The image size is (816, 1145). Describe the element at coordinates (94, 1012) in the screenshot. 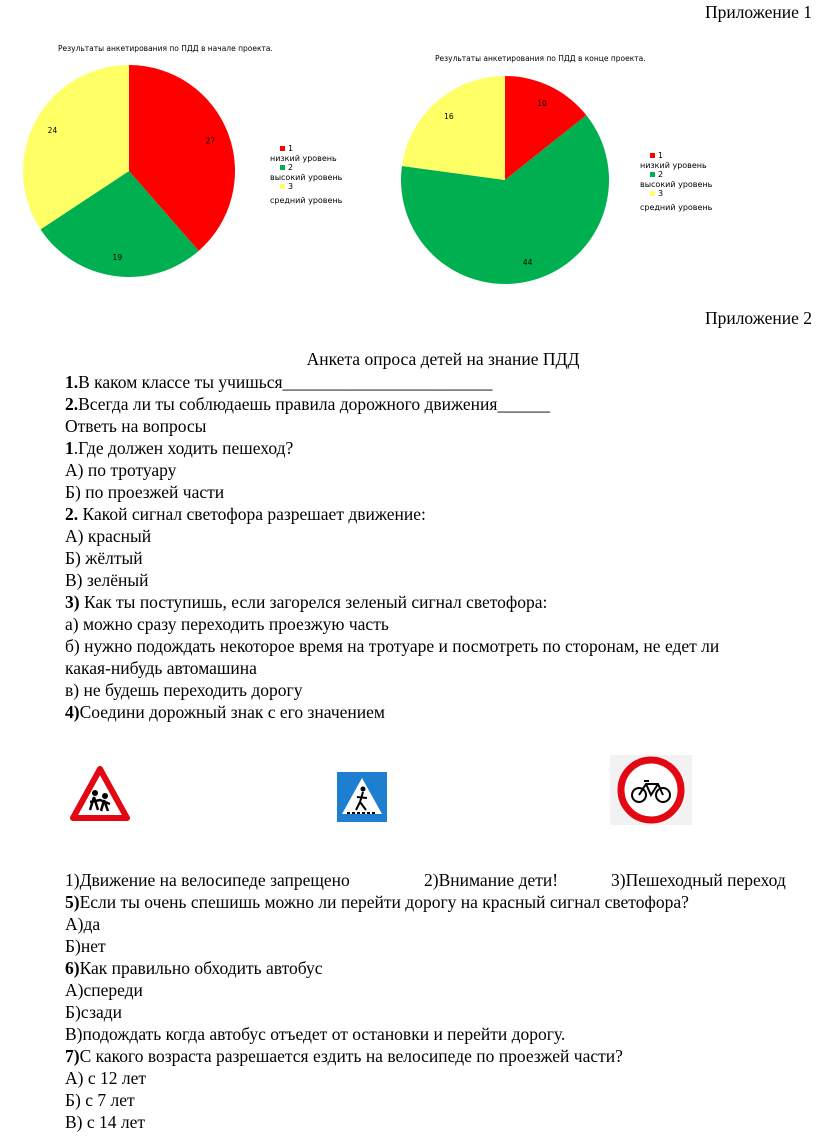

I see `line-text: Б)сзади` at that location.